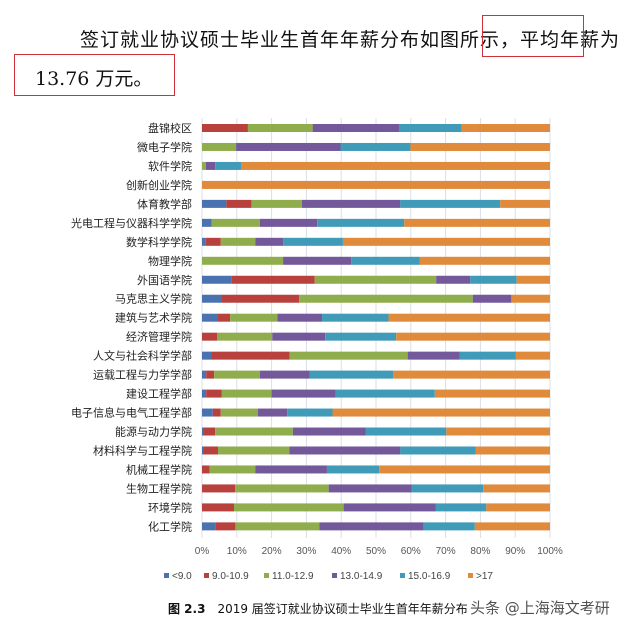  Describe the element at coordinates (341, 551) in the screenshot. I see `x-tick-label: 40%` at that location.